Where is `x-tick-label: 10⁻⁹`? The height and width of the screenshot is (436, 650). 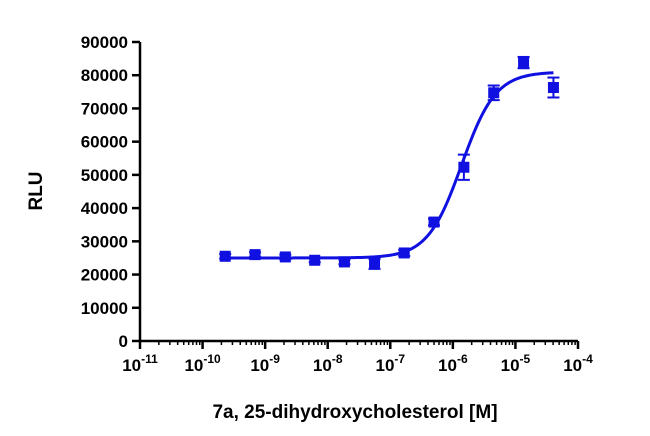
x-tick-label: 10⁻⁹ is located at coordinates (265, 363).